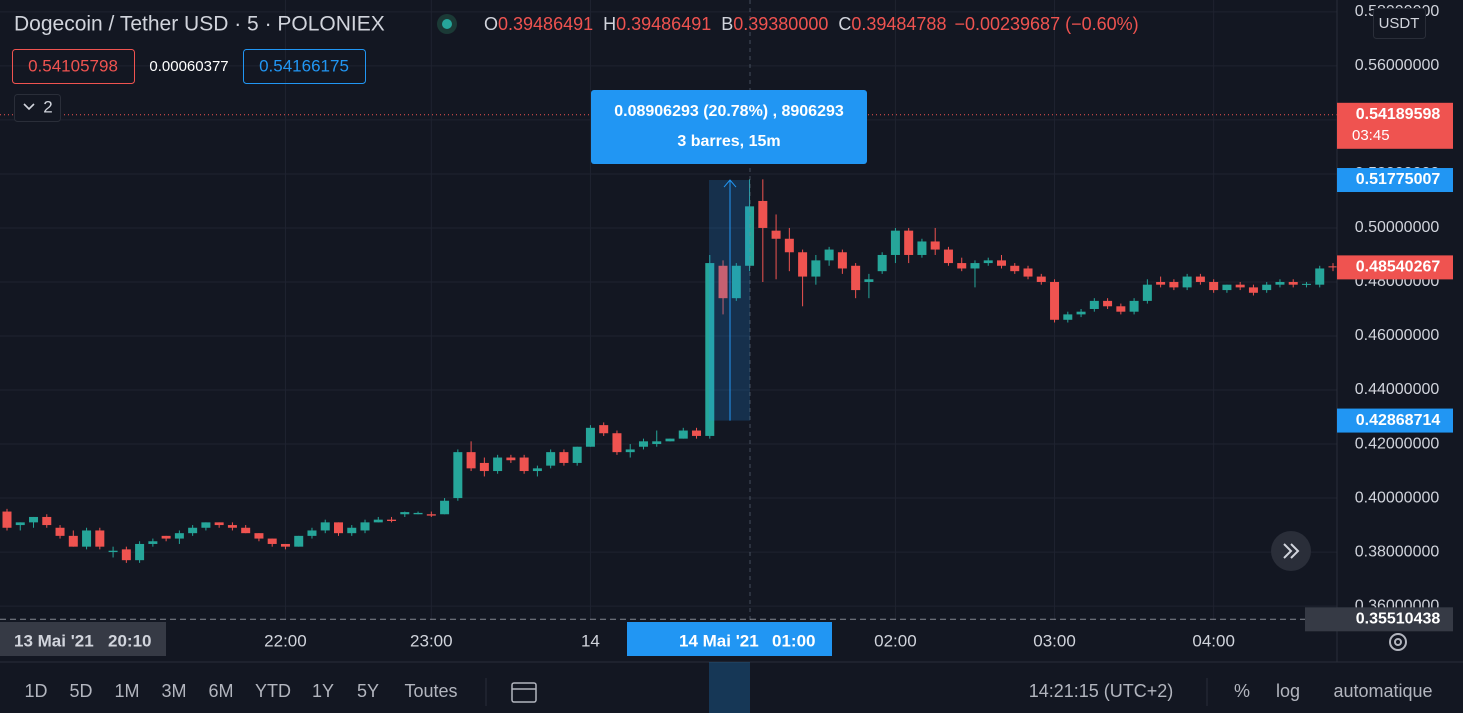 This screenshot has height=713, width=1463. I want to click on settings-icon-center, so click(1398, 642).